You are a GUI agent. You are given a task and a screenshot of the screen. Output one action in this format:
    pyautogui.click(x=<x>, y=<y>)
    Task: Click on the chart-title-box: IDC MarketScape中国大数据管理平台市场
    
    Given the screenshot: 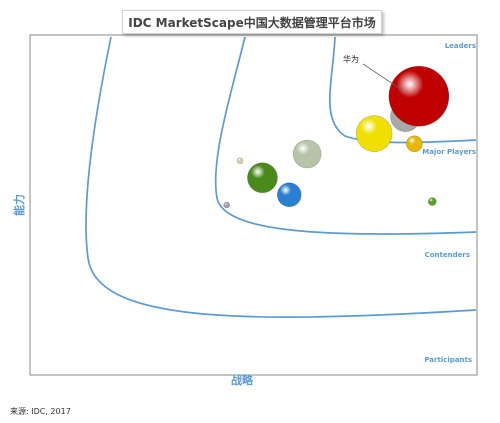 What is the action you would take?
    pyautogui.click(x=252, y=22)
    